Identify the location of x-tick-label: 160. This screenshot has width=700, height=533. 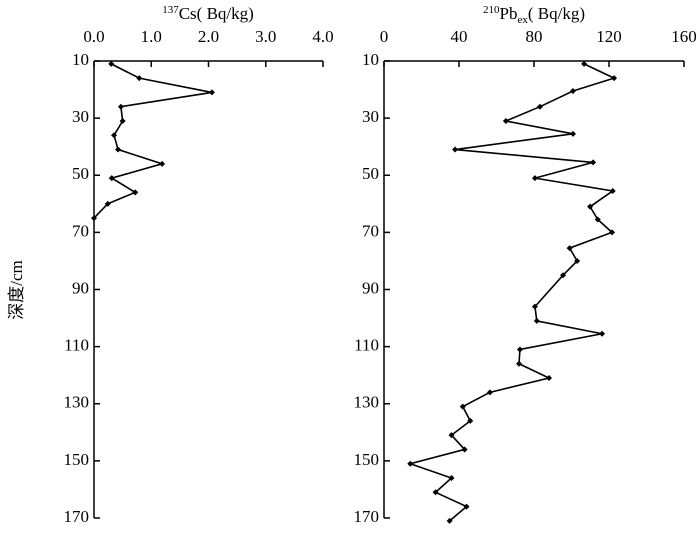
(684, 36).